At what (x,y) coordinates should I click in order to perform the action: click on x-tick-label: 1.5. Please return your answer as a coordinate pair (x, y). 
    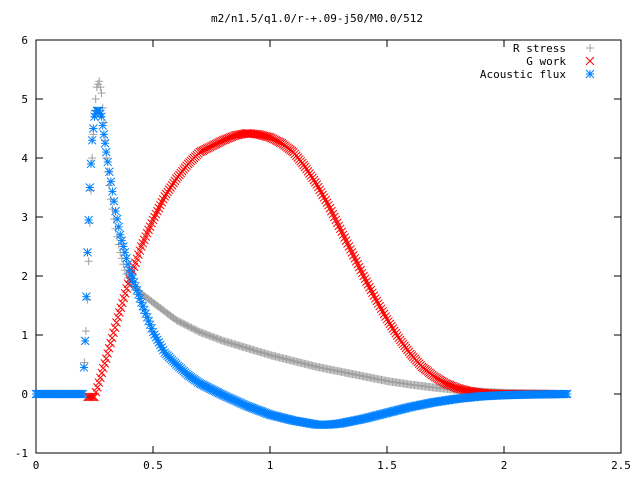
    Looking at the image, I should click on (387, 465).